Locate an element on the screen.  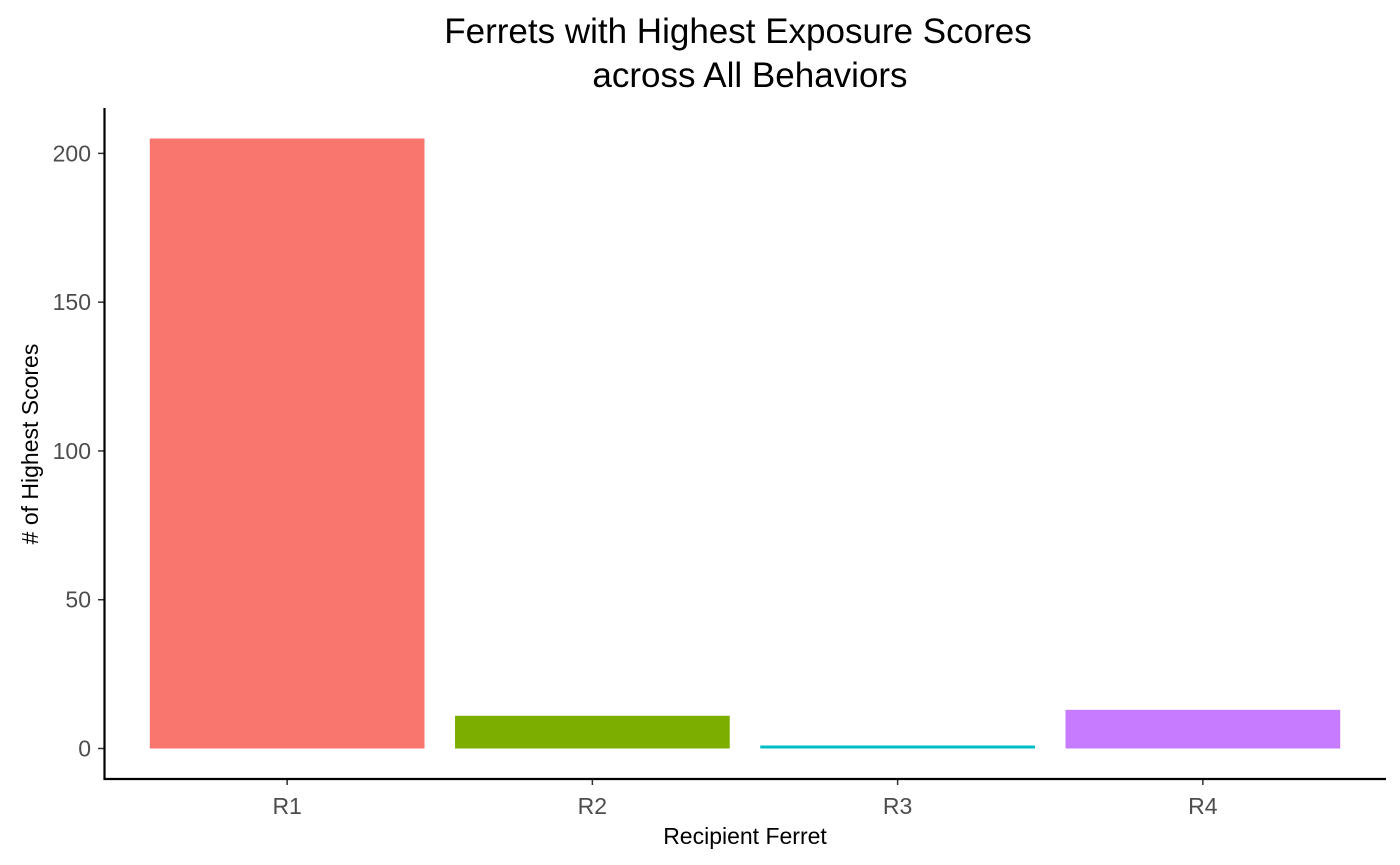
x-axis-title: Recipient Ferret is located at coordinates (745, 836).